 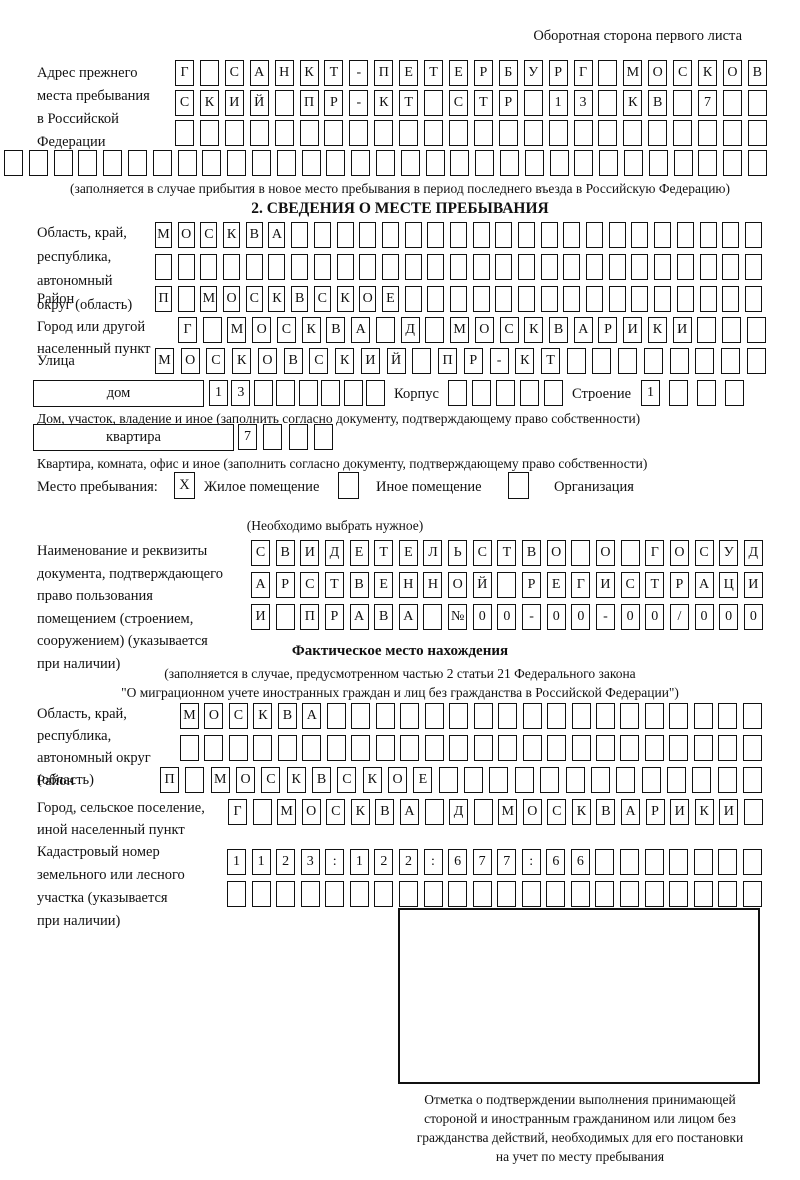 What do you see at coordinates (630, 617) in the screenshot?
I see `char-cell: 0` at bounding box center [630, 617].